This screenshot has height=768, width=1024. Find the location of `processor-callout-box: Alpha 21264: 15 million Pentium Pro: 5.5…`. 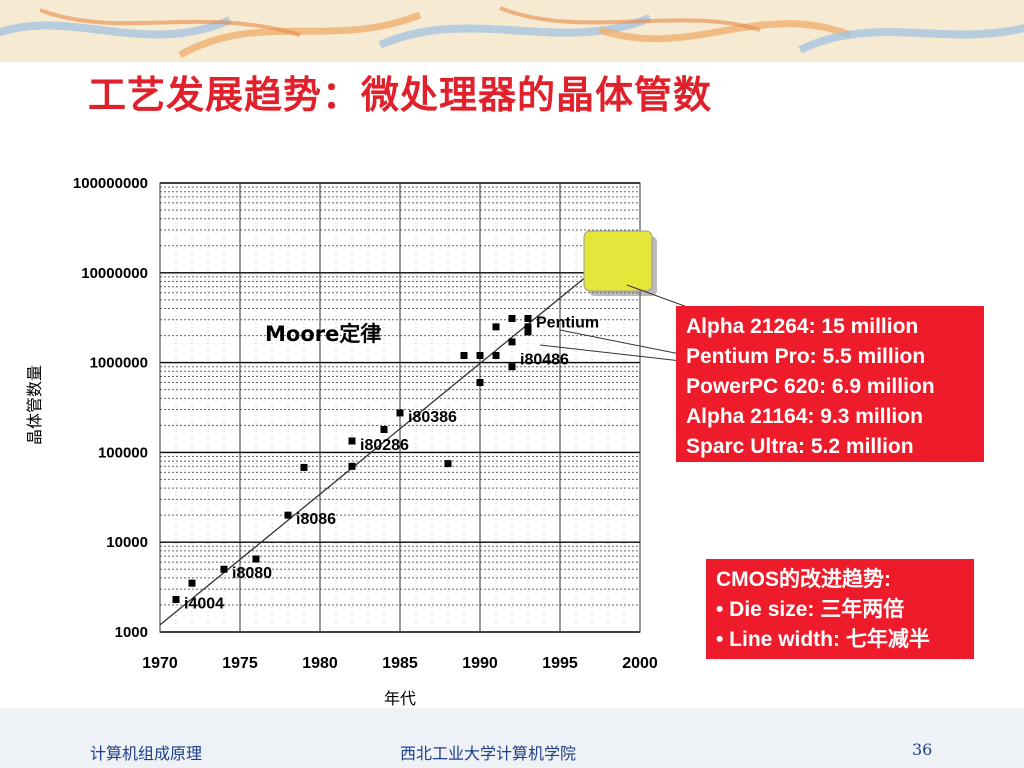

processor-callout-box: Alpha 21264: 15 million Pentium Pro: 5.5… is located at coordinates (830, 384).